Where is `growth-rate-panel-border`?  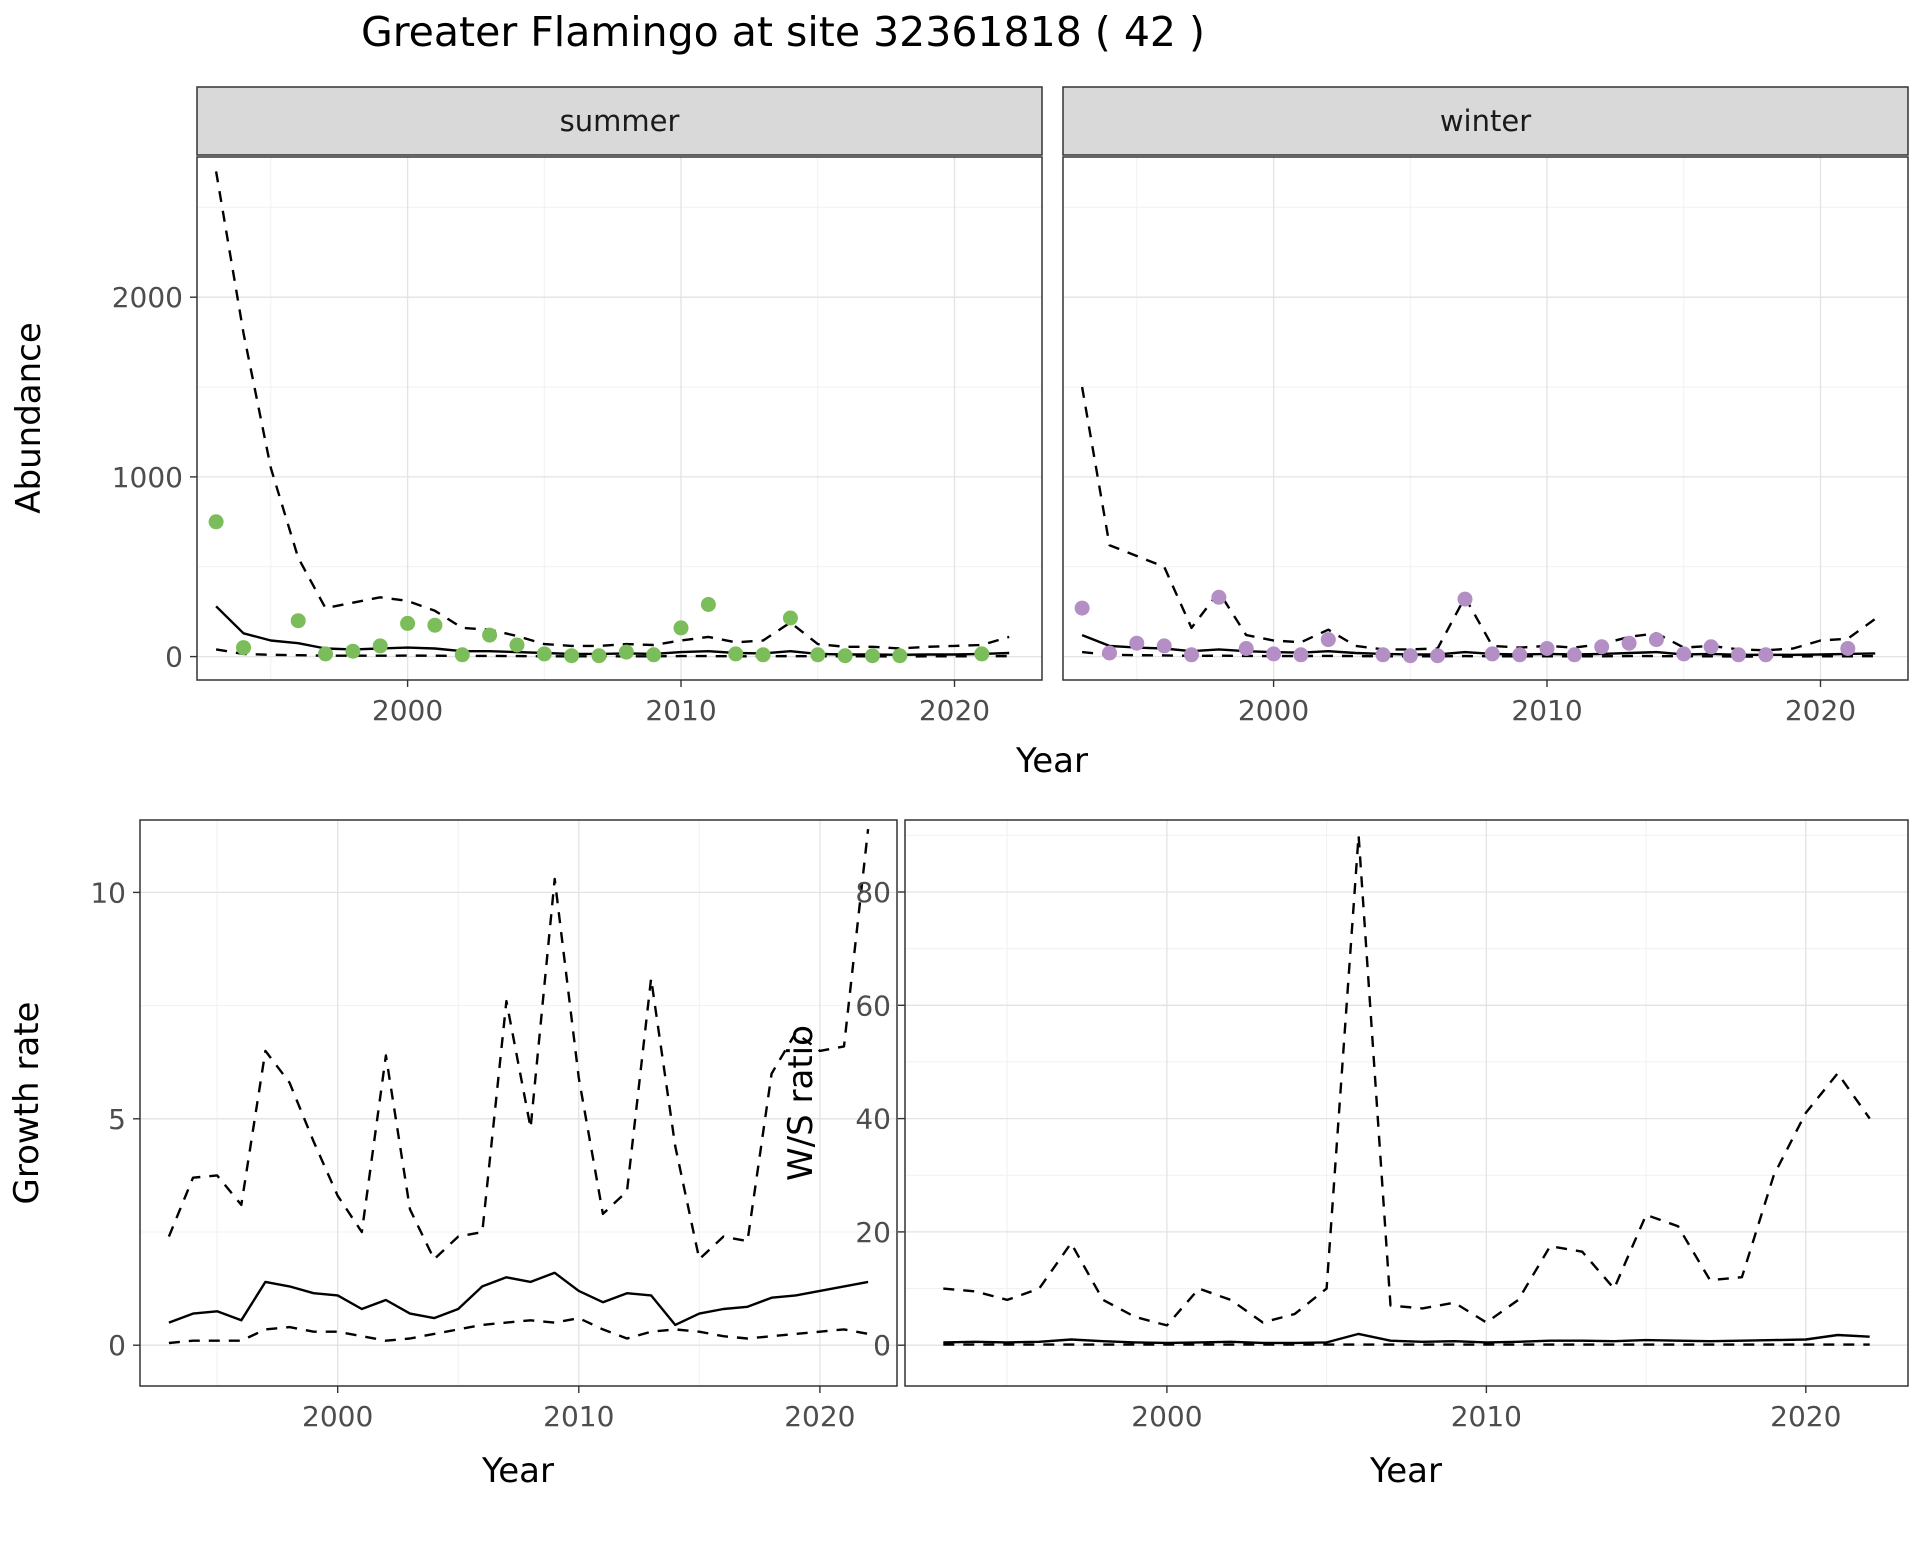
growth-rate-panel-border is located at coordinates (518, 1103).